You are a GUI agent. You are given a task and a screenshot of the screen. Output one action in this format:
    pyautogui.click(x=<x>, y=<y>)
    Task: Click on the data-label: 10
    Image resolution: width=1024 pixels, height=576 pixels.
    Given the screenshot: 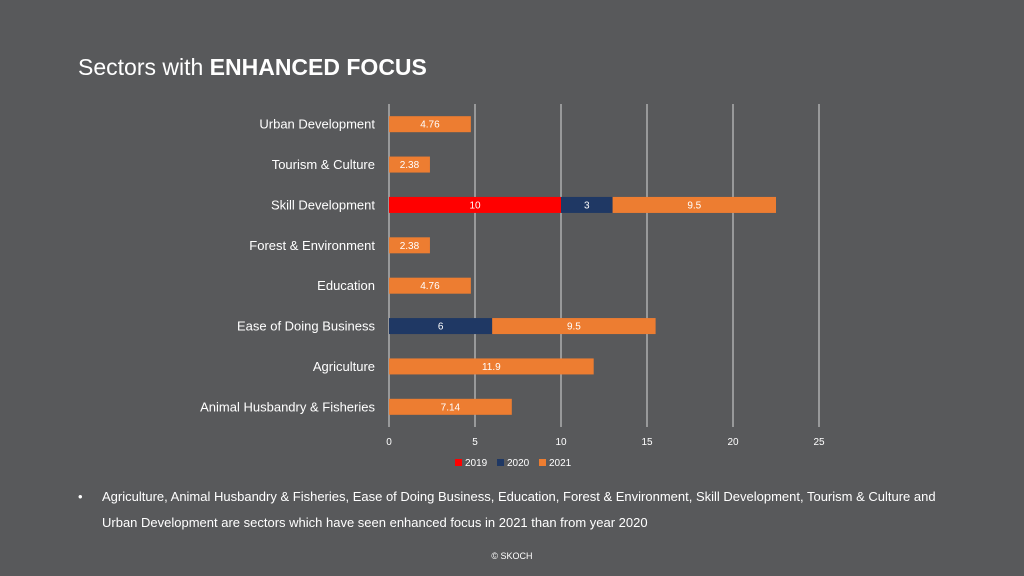 What is the action you would take?
    pyautogui.click(x=475, y=205)
    